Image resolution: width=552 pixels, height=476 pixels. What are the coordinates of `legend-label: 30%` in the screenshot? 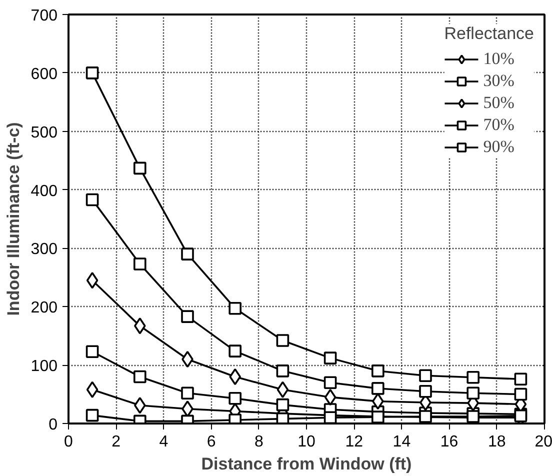 It's located at (498, 81).